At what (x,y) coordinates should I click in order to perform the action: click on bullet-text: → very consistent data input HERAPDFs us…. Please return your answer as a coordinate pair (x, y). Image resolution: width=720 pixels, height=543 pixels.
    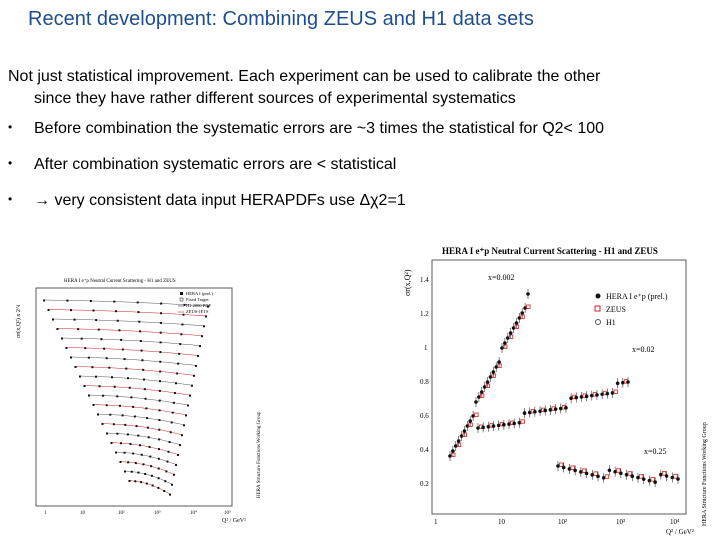
    Looking at the image, I should click on (220, 200).